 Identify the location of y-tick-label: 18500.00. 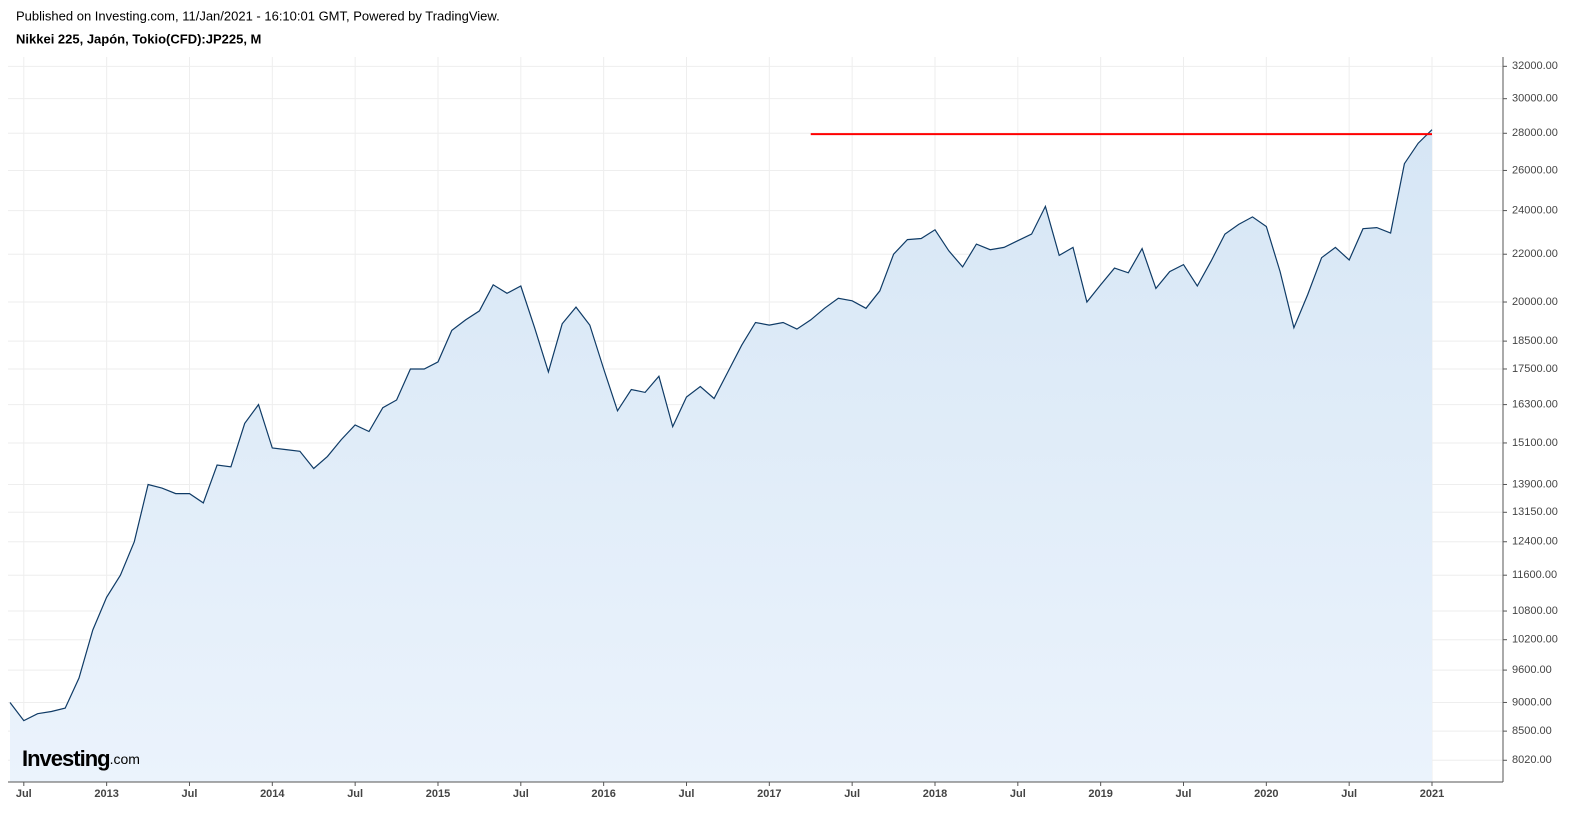
(1535, 341).